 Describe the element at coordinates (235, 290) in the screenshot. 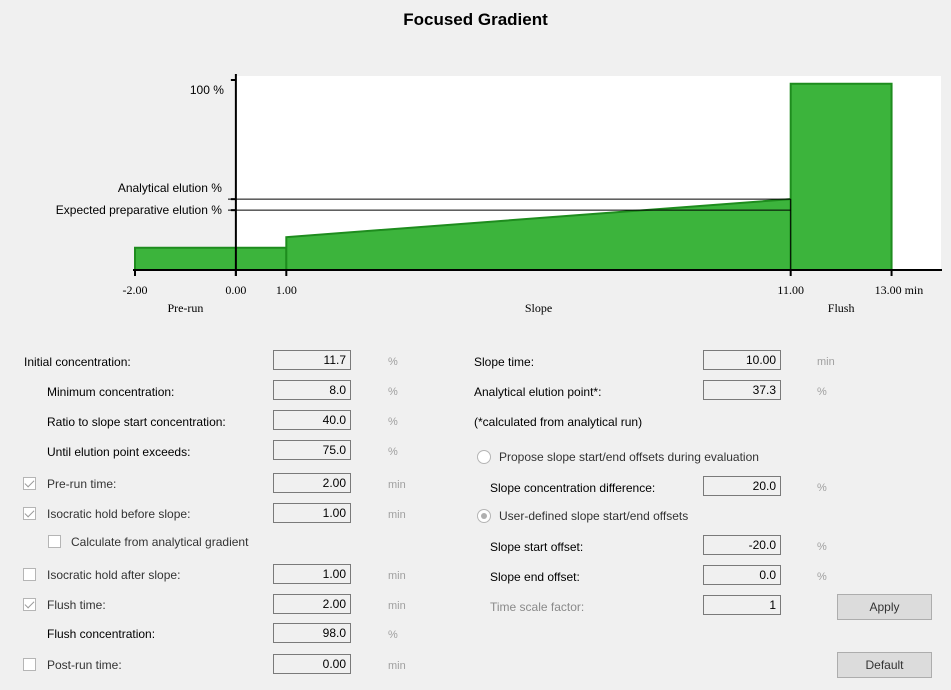

I see `x-tick-label: 0.00` at that location.